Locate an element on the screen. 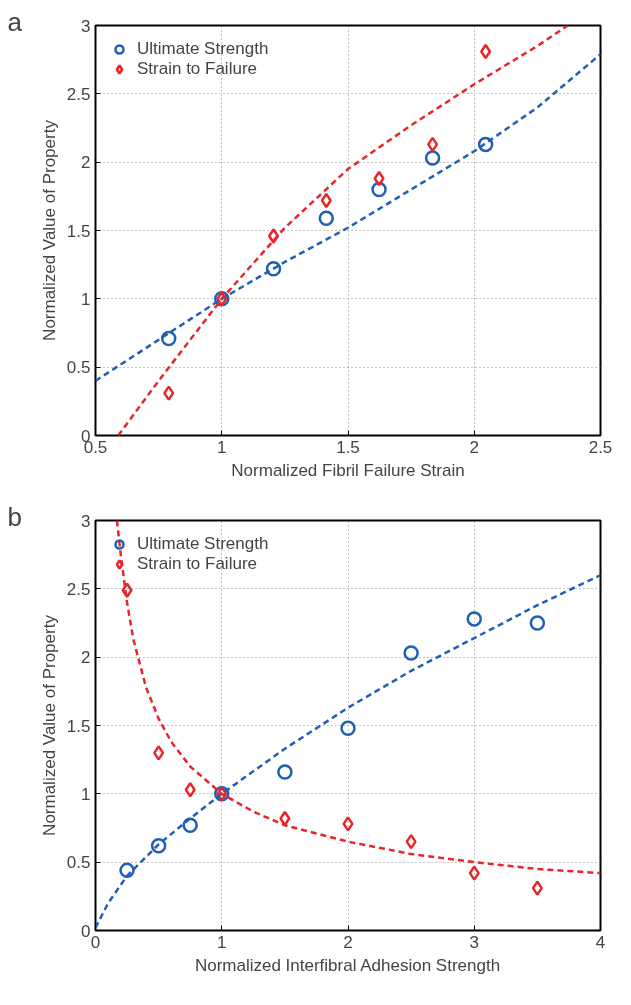  x-axis-title: Normalized Interfibral Adhesion Strength is located at coordinates (347, 965).